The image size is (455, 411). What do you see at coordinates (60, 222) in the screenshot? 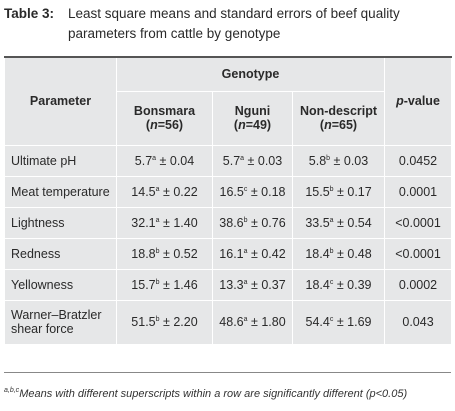
I see `parameter-cell: Lightness` at bounding box center [60, 222].